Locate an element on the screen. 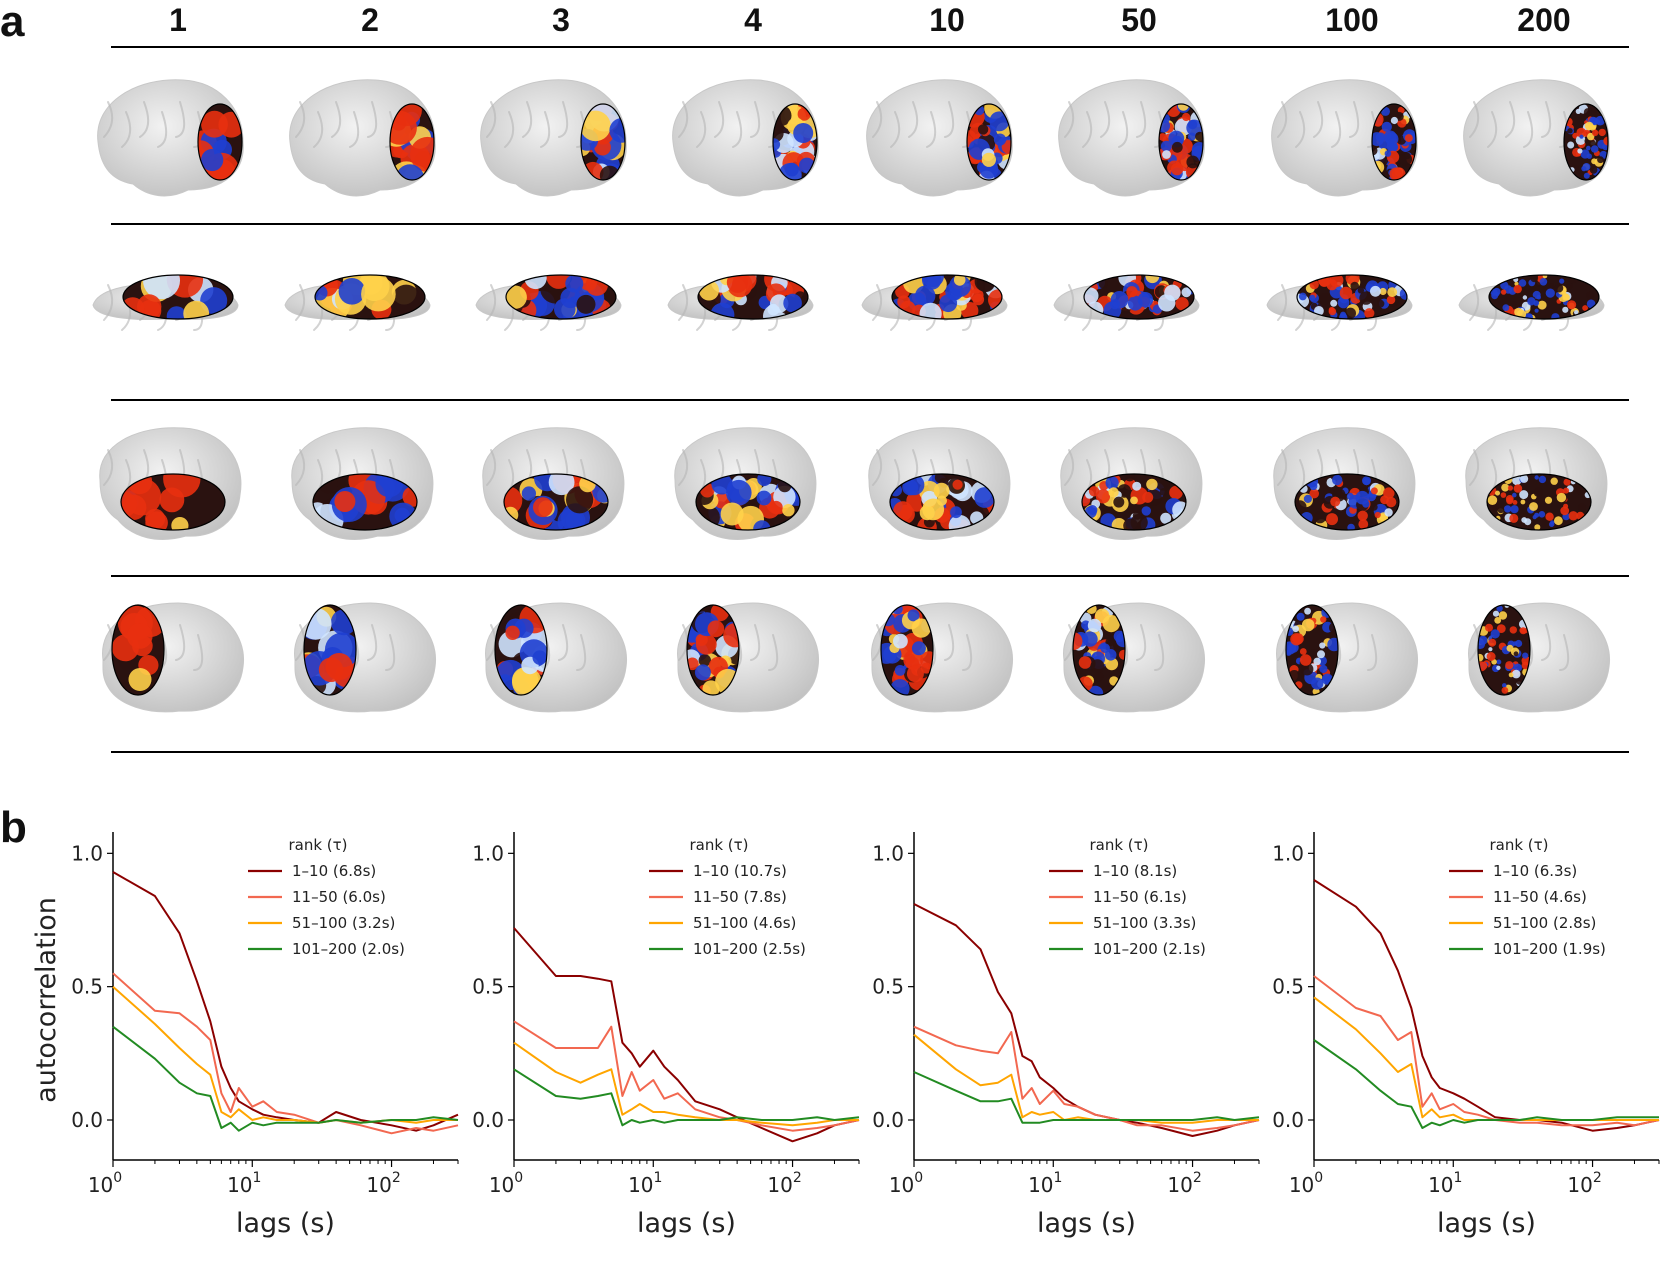 The width and height of the screenshot is (1660, 1265). rank-column-title: 200 is located at coordinates (1544, 20).